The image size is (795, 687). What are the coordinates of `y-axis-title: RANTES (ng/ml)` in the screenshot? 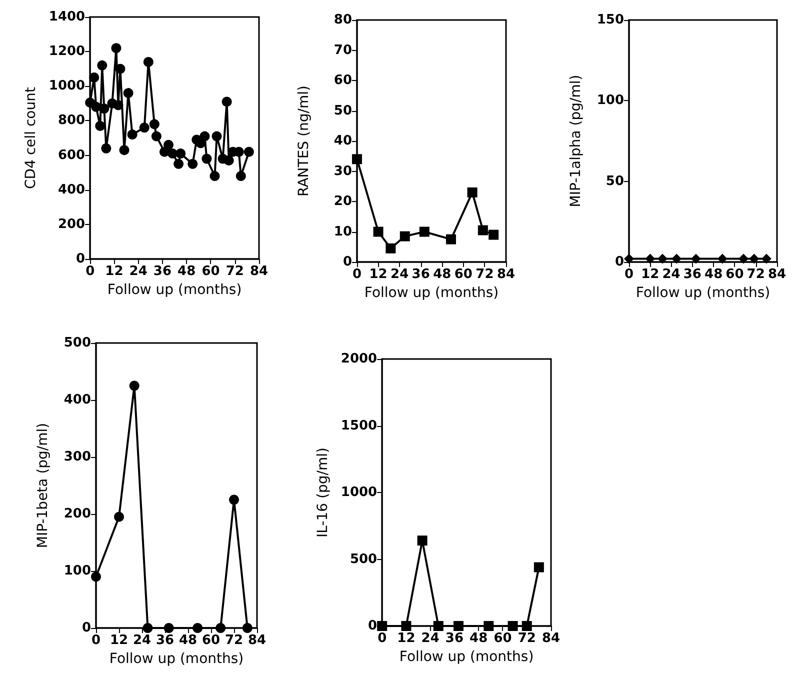 It's located at (304, 141).